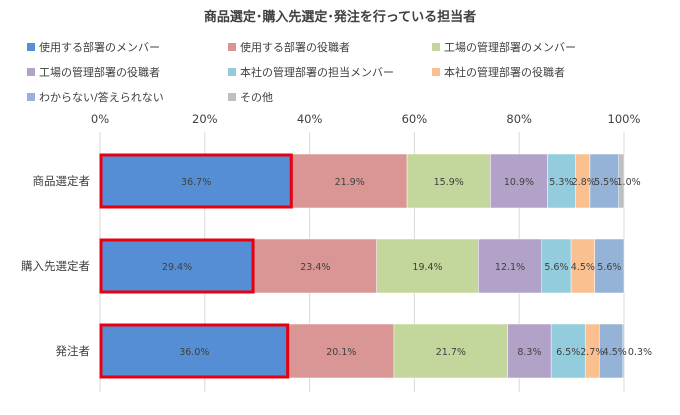 The image size is (680, 415). What do you see at coordinates (99, 47) in the screenshot?
I see `legend-label: 使用する部署のメンバー` at bounding box center [99, 47].